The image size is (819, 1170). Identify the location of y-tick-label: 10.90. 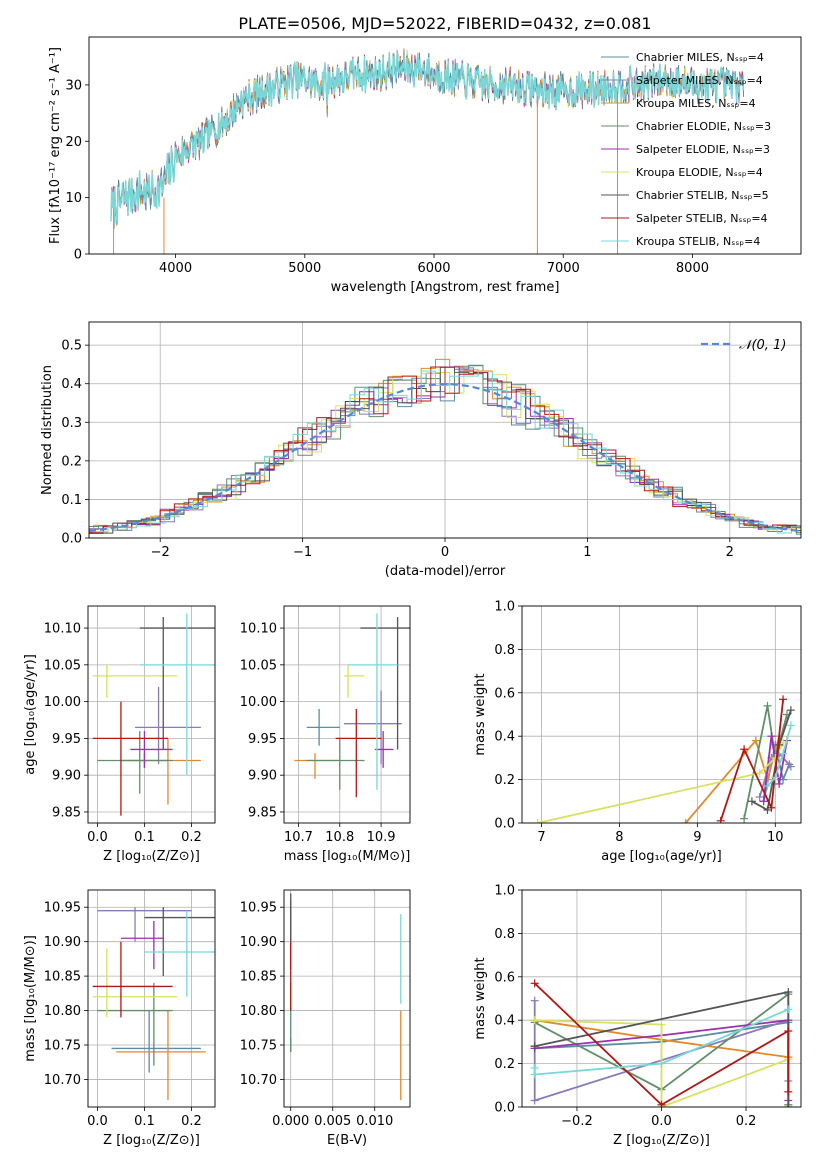
(62, 942).